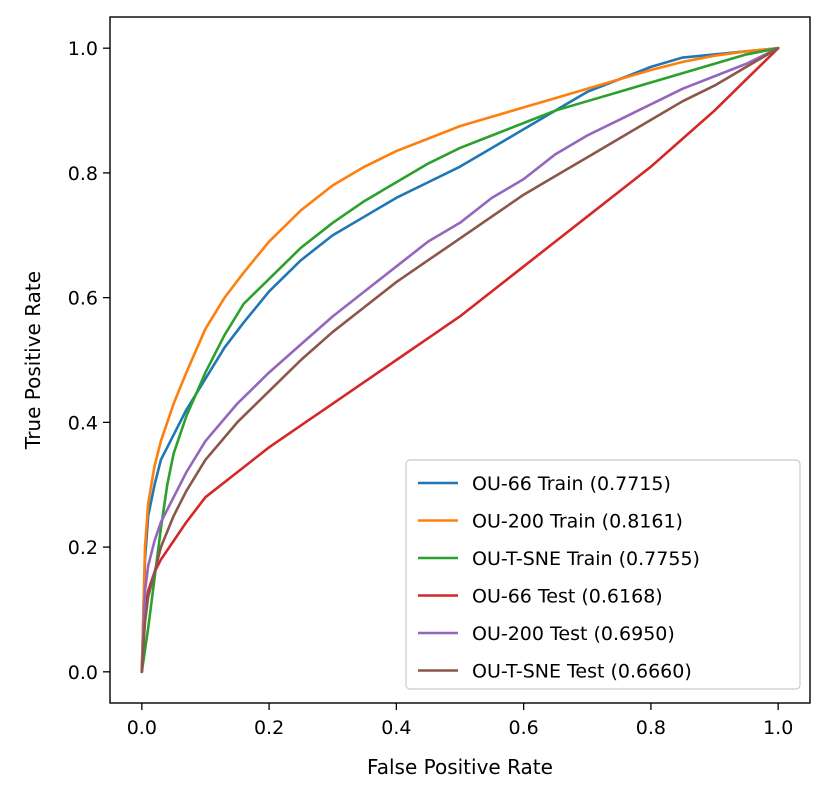 The width and height of the screenshot is (830, 797). Describe the element at coordinates (651, 728) in the screenshot. I see `x-tick-label: 0.8` at that location.